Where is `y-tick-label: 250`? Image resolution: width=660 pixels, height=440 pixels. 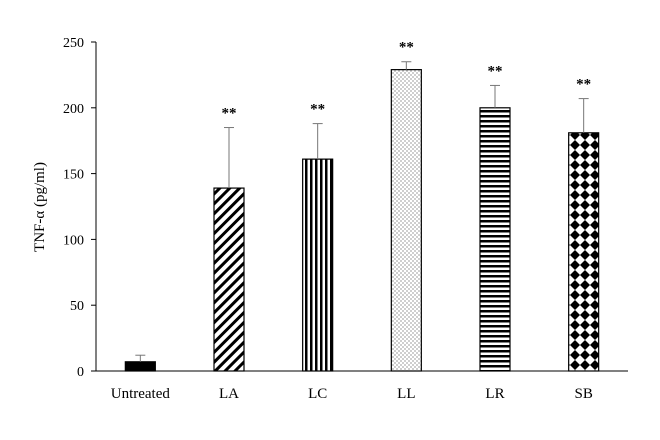 y-tick-label: 250 is located at coordinates (73, 43).